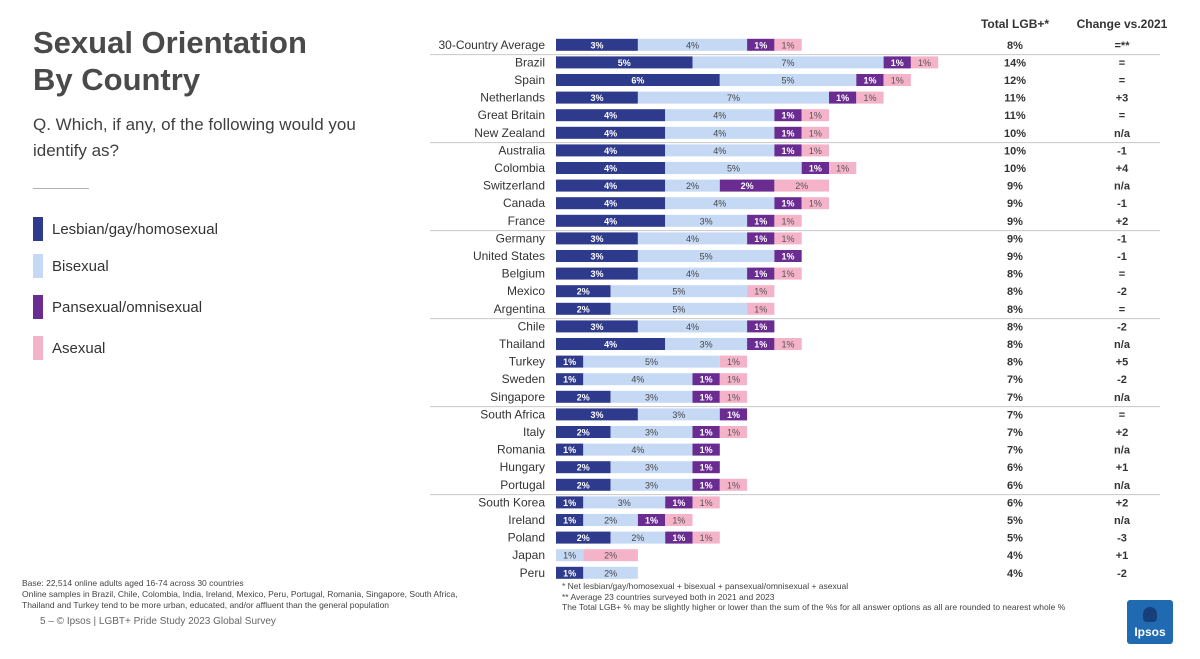  What do you see at coordinates (527, 221) in the screenshot?
I see `category-label: France` at bounding box center [527, 221].